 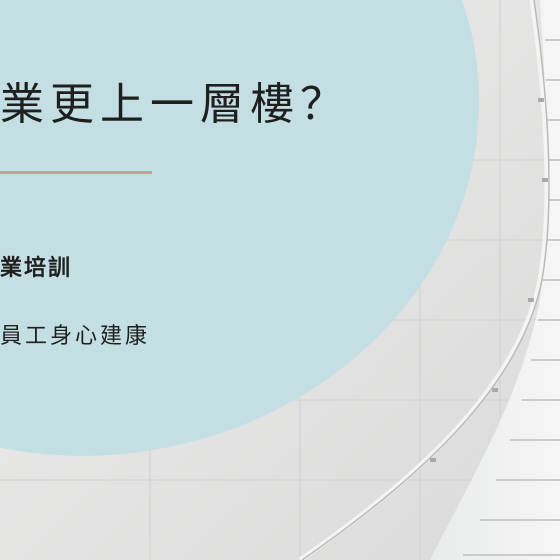 I want to click on headline: 業更上一層樓？, so click(x=175, y=104).